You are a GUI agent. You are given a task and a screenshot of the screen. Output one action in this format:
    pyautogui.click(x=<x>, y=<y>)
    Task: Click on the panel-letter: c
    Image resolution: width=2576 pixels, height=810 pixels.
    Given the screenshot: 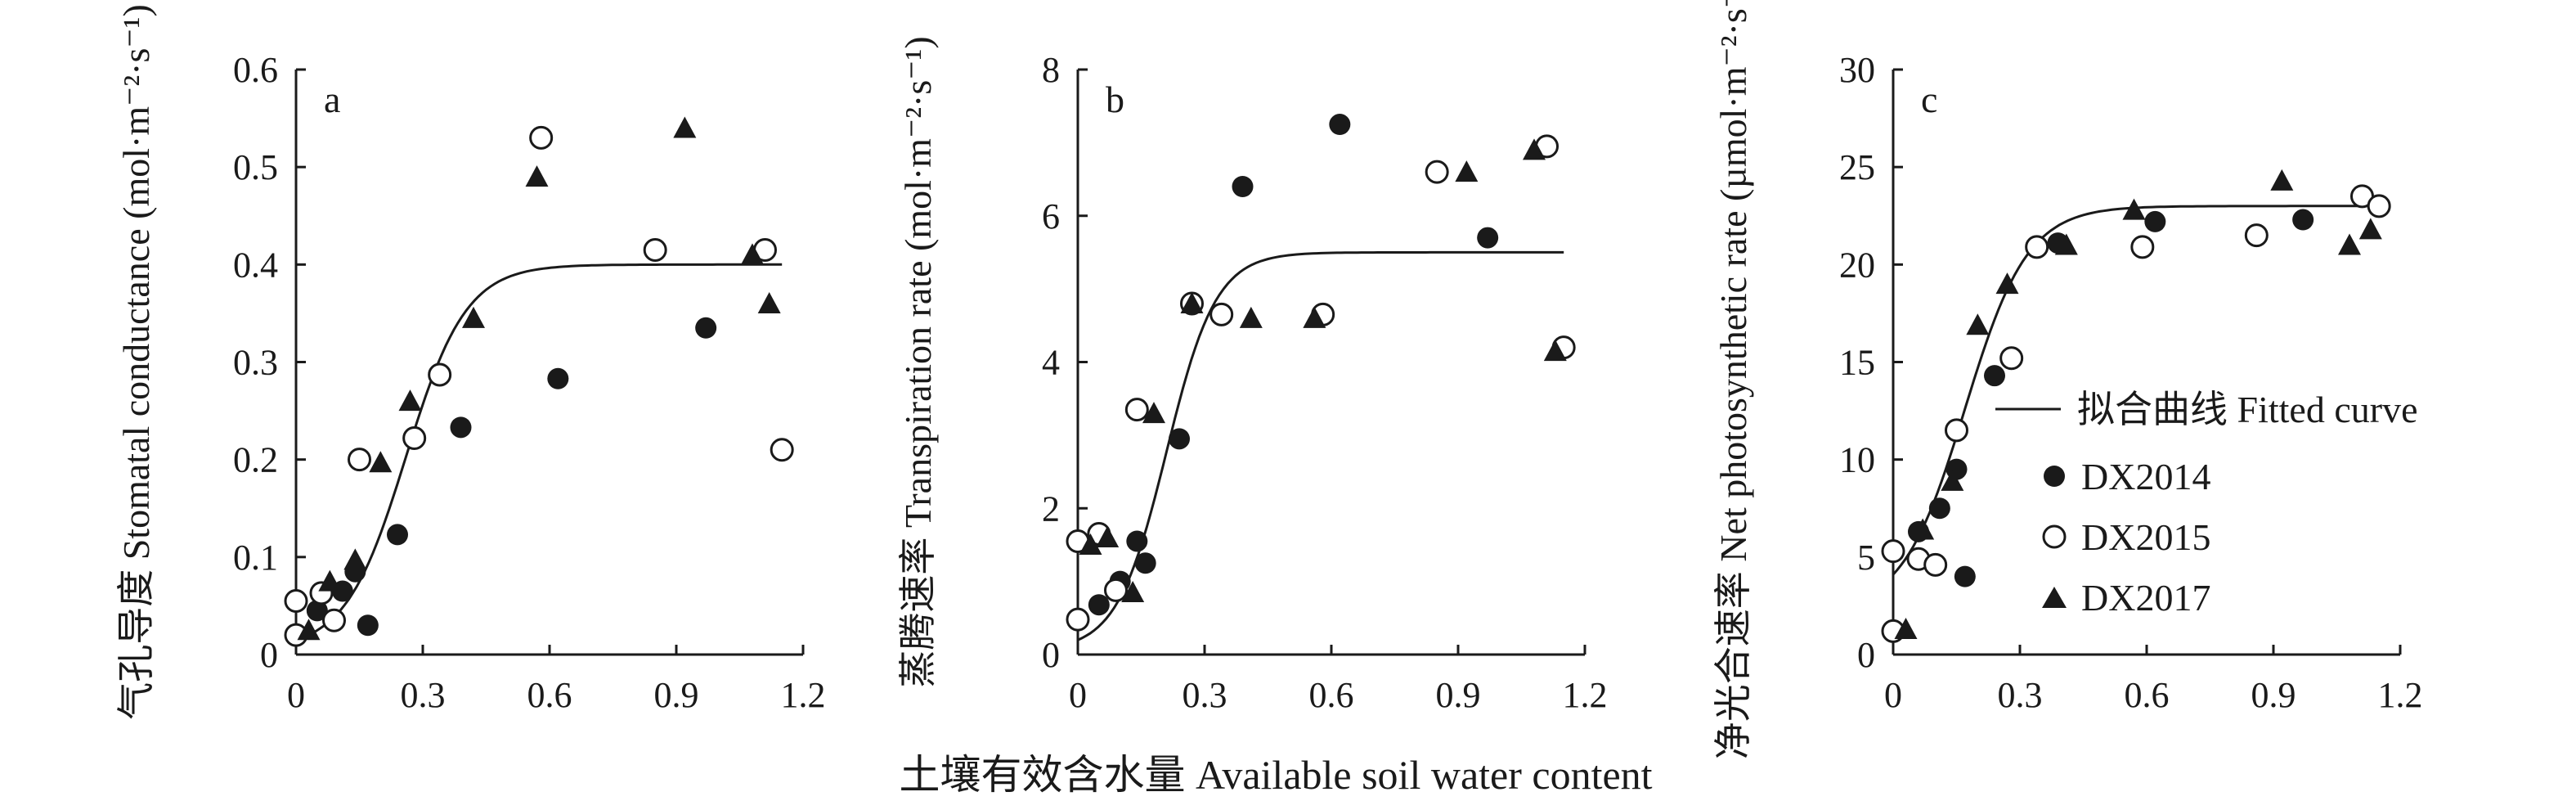 What is the action you would take?
    pyautogui.click(x=1929, y=100)
    